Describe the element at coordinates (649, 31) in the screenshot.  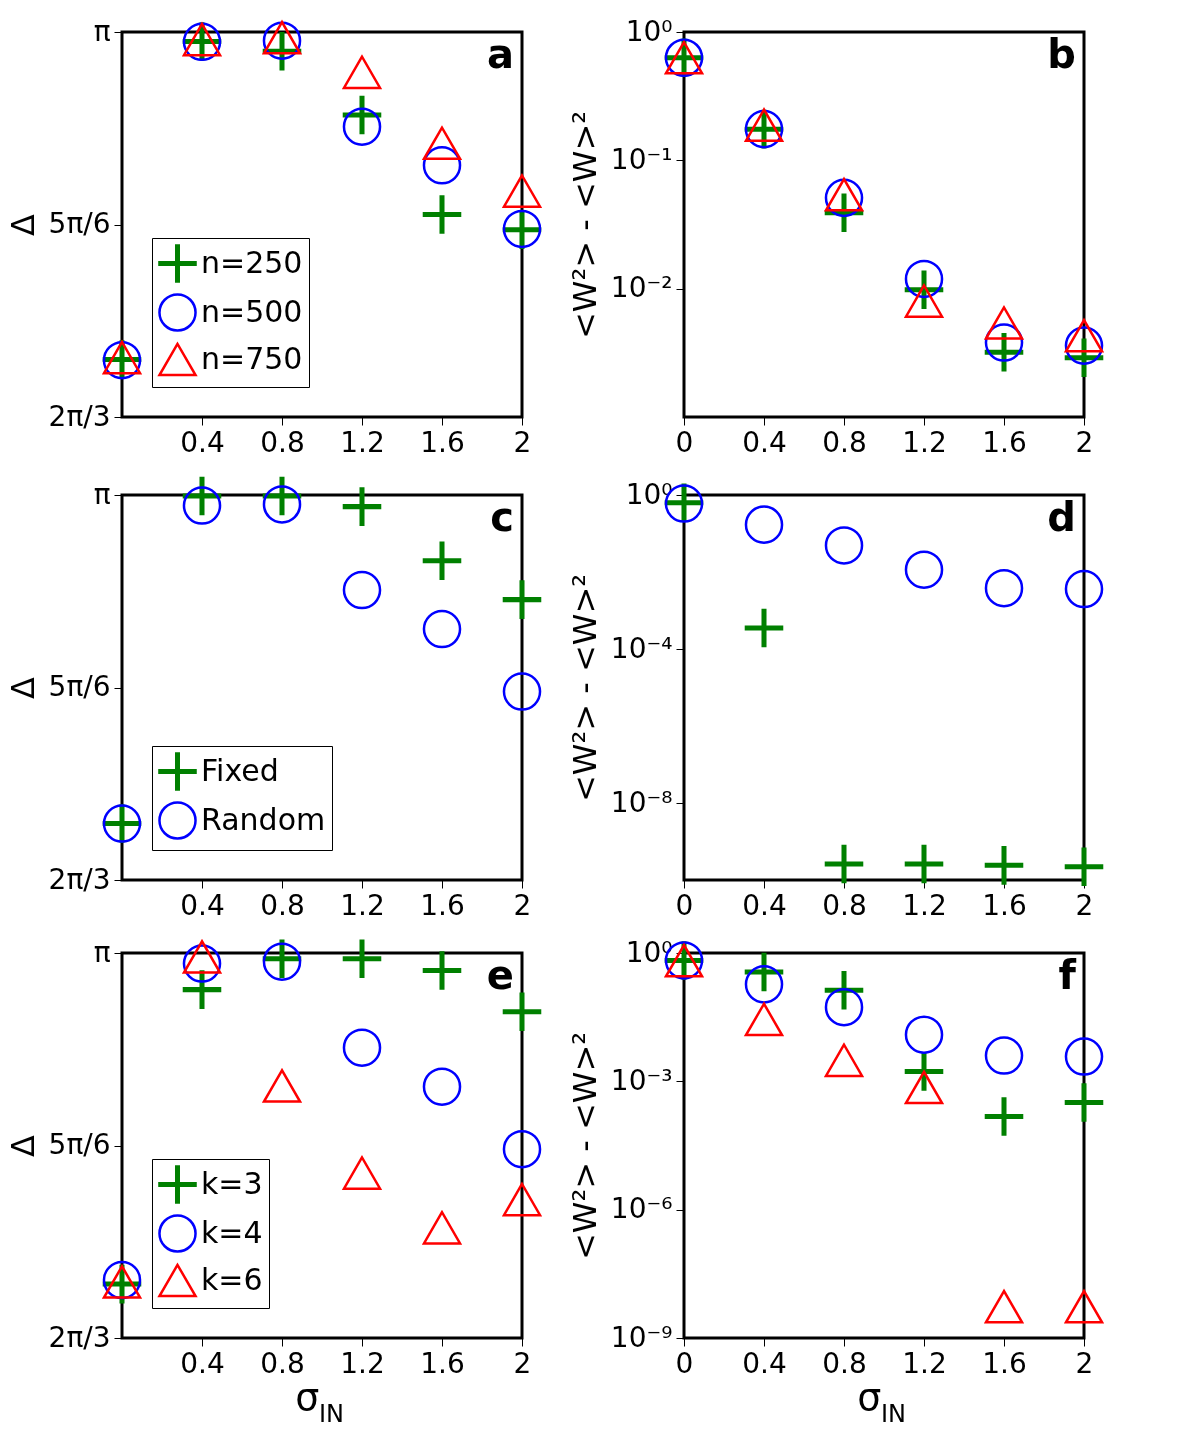
I see `y-tick-label: 10⁰` at that location.